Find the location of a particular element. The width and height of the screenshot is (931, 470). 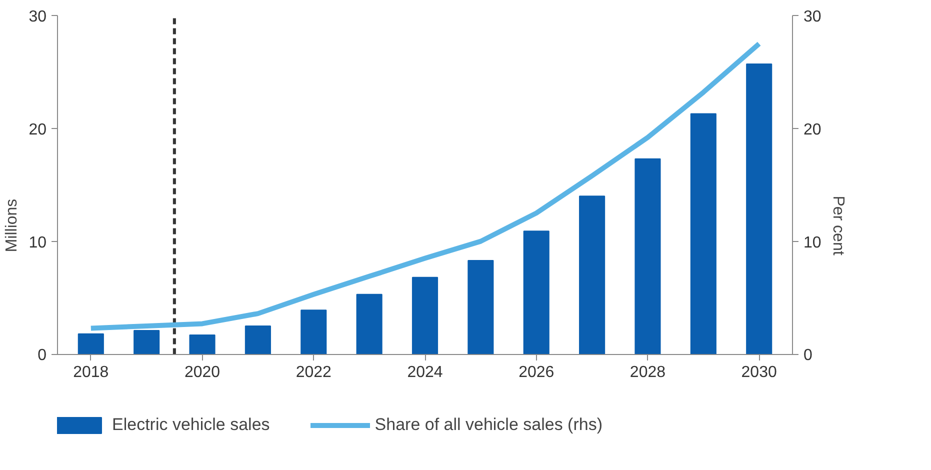

y-tick-label: 10 is located at coordinates (37, 243).